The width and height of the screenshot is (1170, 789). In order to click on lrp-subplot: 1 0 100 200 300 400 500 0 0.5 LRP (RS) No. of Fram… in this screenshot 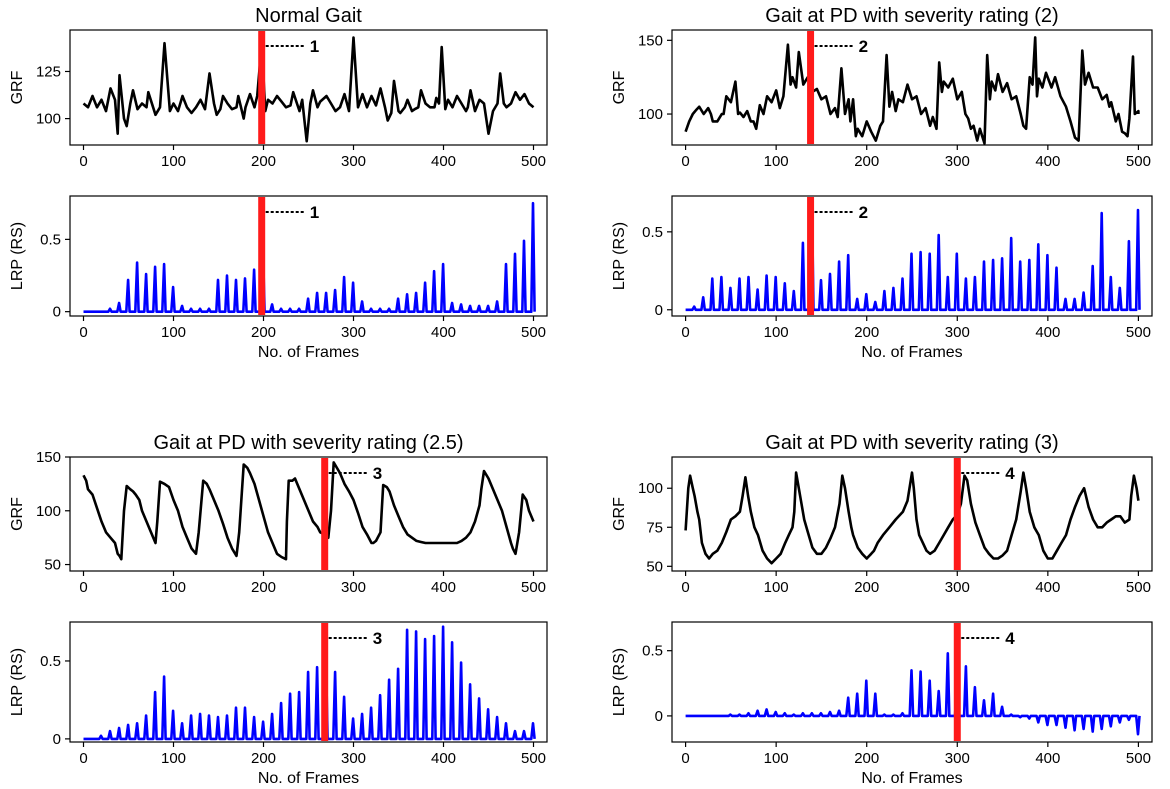, I will do `click(278, 278)`.